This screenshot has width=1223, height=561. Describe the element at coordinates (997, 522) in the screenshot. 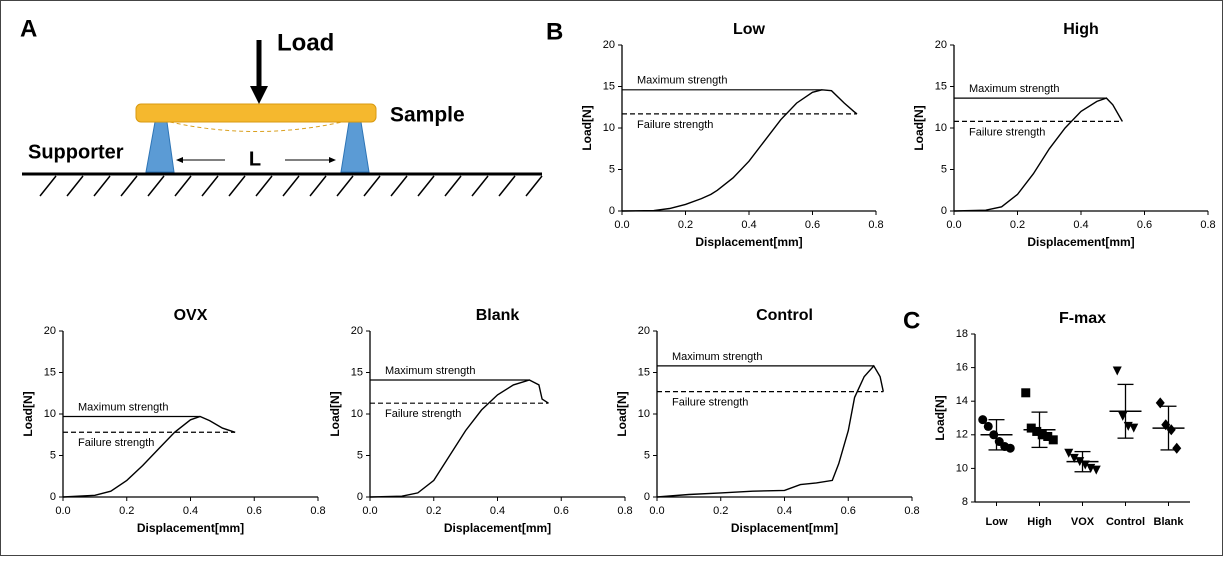

I see `x-tick-label: Low` at that location.